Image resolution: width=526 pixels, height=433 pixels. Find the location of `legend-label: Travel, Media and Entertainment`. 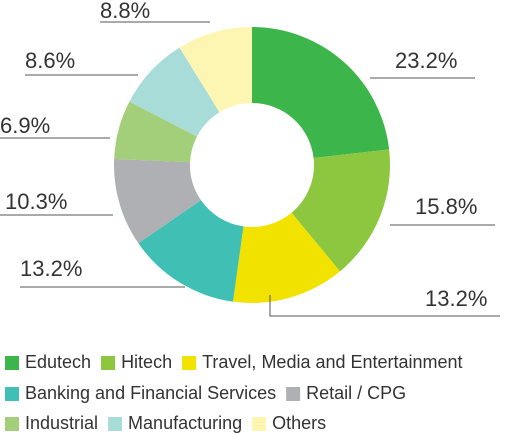

legend-label: Travel, Media and Entertainment is located at coordinates (332, 362).